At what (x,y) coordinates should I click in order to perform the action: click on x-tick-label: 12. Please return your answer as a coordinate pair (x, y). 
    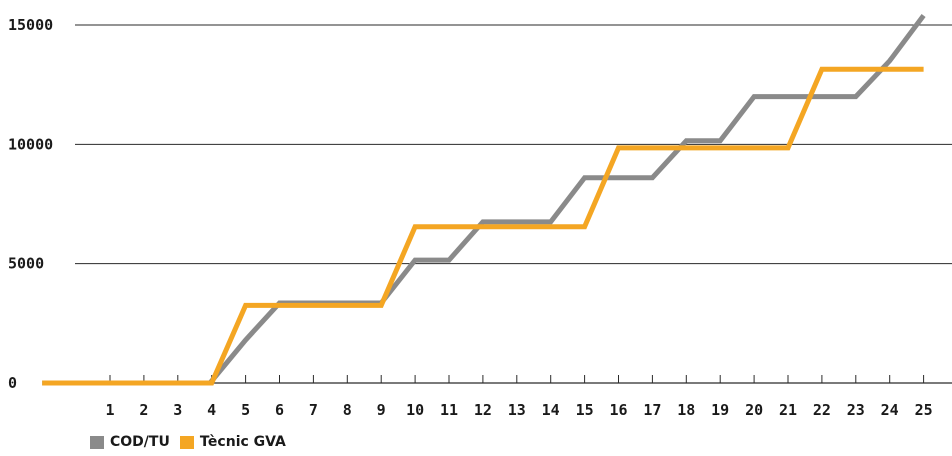
    Looking at the image, I should click on (483, 410).